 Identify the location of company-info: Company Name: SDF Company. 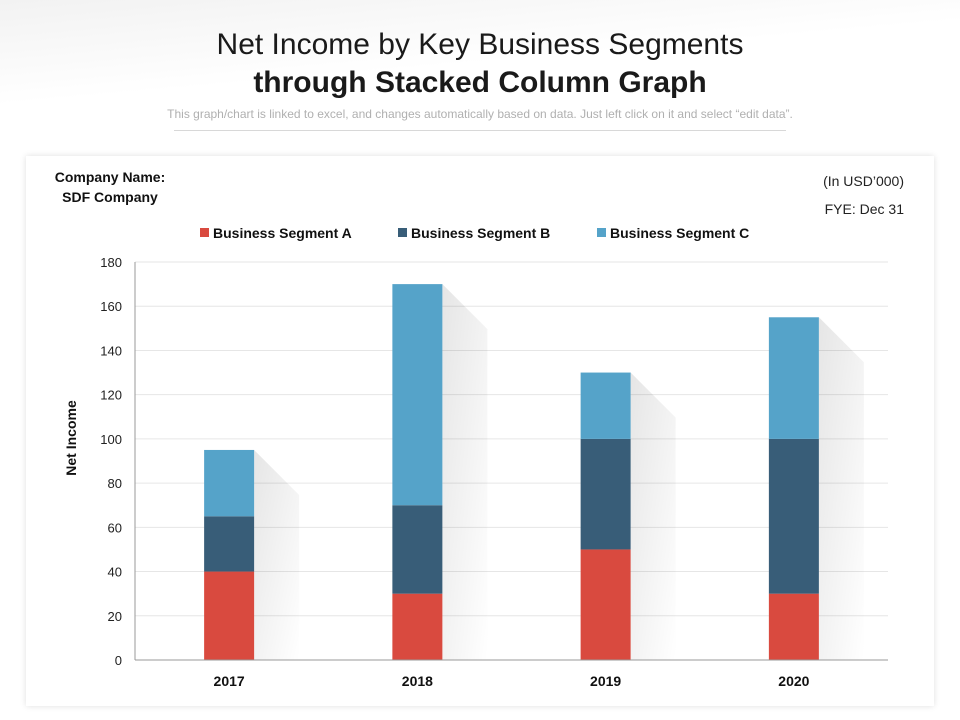
(110, 187).